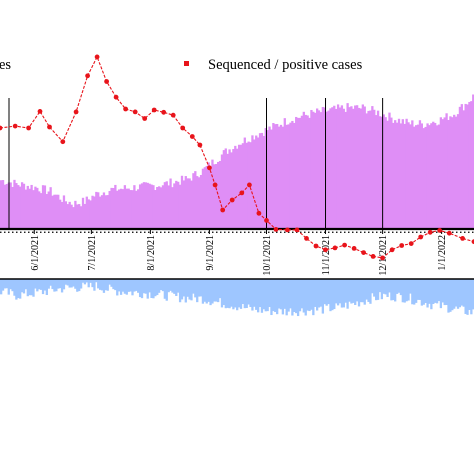  Describe the element at coordinates (186, 63) in the screenshot. I see `legend-marker` at that location.